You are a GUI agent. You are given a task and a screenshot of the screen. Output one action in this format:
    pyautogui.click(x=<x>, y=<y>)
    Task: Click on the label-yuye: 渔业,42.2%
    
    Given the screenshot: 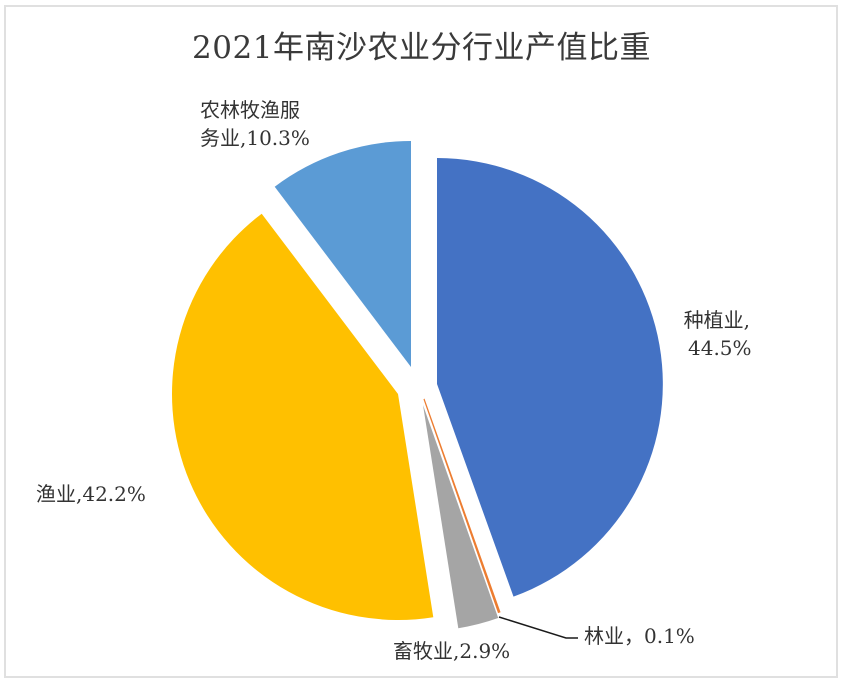 What is the action you would take?
    pyautogui.click(x=91, y=494)
    